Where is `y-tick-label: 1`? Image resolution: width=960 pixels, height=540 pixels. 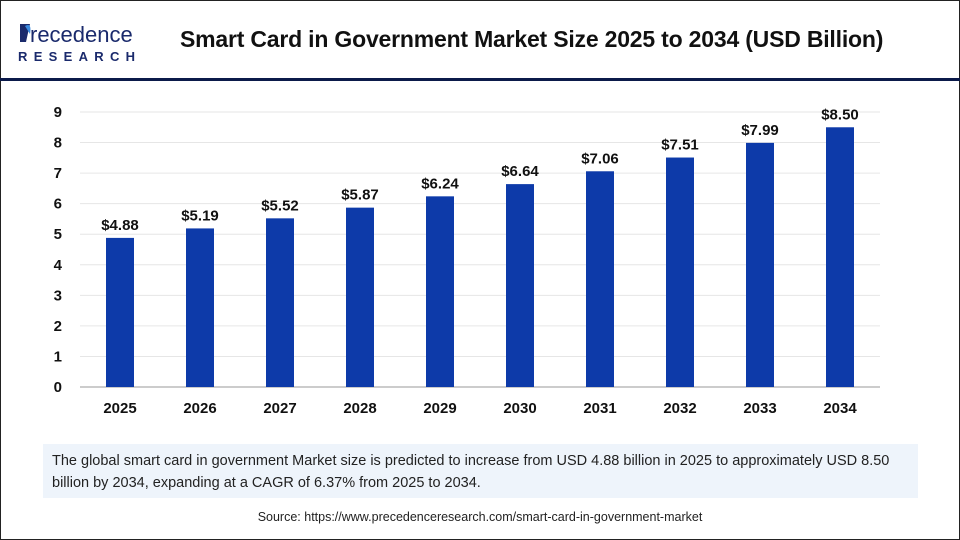 y-tick-label: 1 is located at coordinates (58, 356).